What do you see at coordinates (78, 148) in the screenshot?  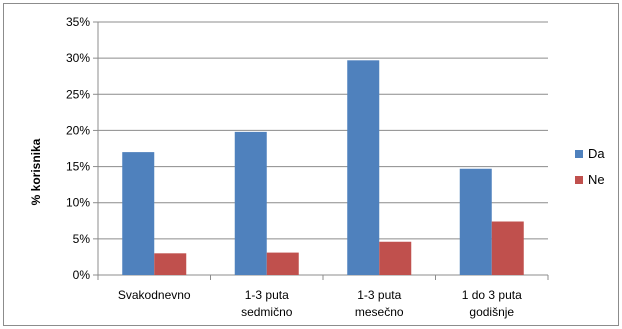 I see `y-tick-labels: 0% 5% 10% 15% 20% 25% 30% 35%` at bounding box center [78, 148].